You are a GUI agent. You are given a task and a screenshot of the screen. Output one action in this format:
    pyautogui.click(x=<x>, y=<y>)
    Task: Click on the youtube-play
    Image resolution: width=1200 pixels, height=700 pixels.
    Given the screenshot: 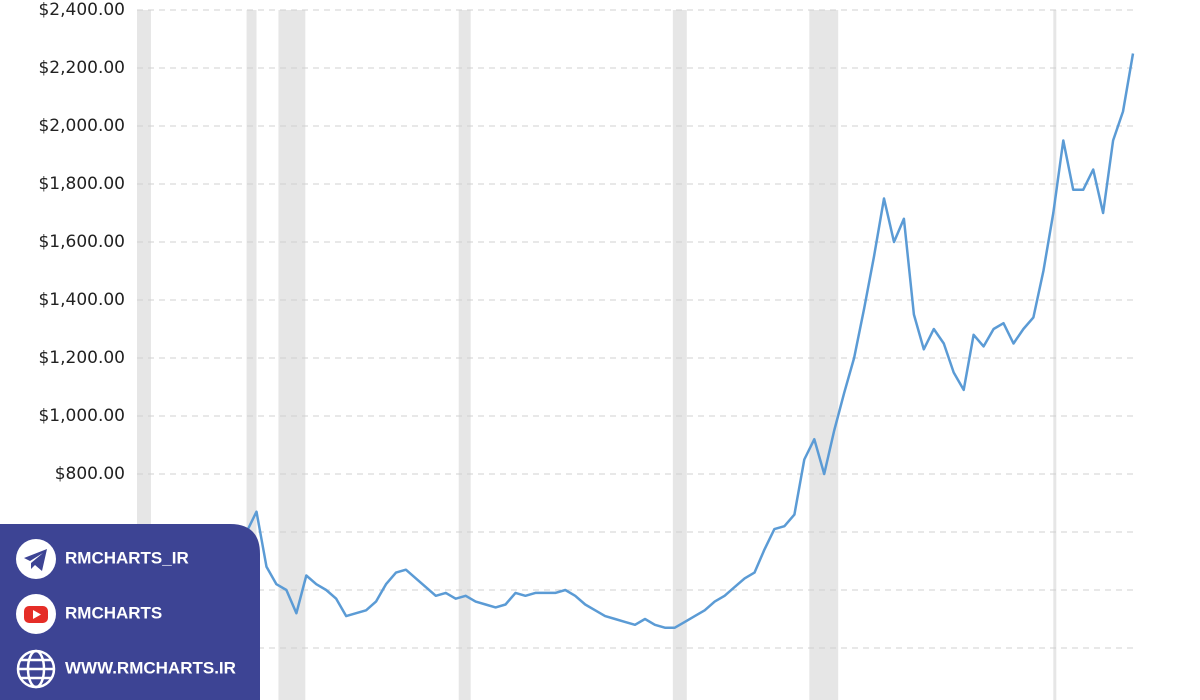 What is the action you would take?
    pyautogui.click(x=37, y=614)
    